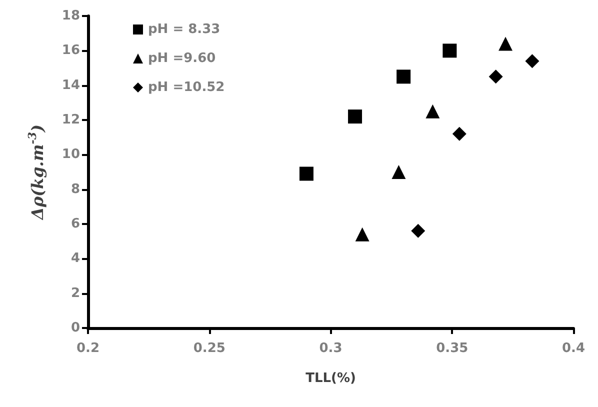 The height and width of the screenshot is (407, 598). What do you see at coordinates (71, 120) in the screenshot?
I see `y-tick-label: 12` at bounding box center [71, 120].